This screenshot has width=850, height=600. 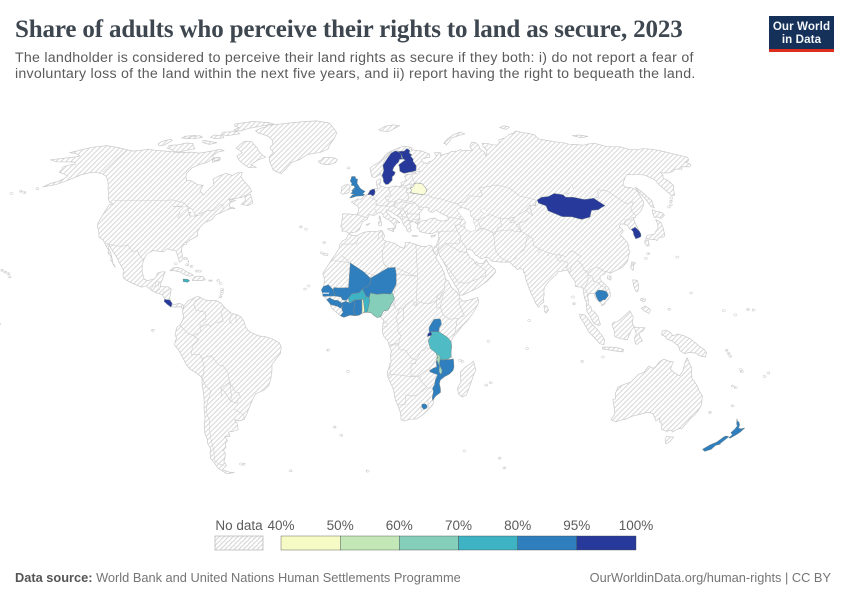 What do you see at coordinates (340, 525) in the screenshot?
I see `svg-text: 50%` at bounding box center [340, 525].